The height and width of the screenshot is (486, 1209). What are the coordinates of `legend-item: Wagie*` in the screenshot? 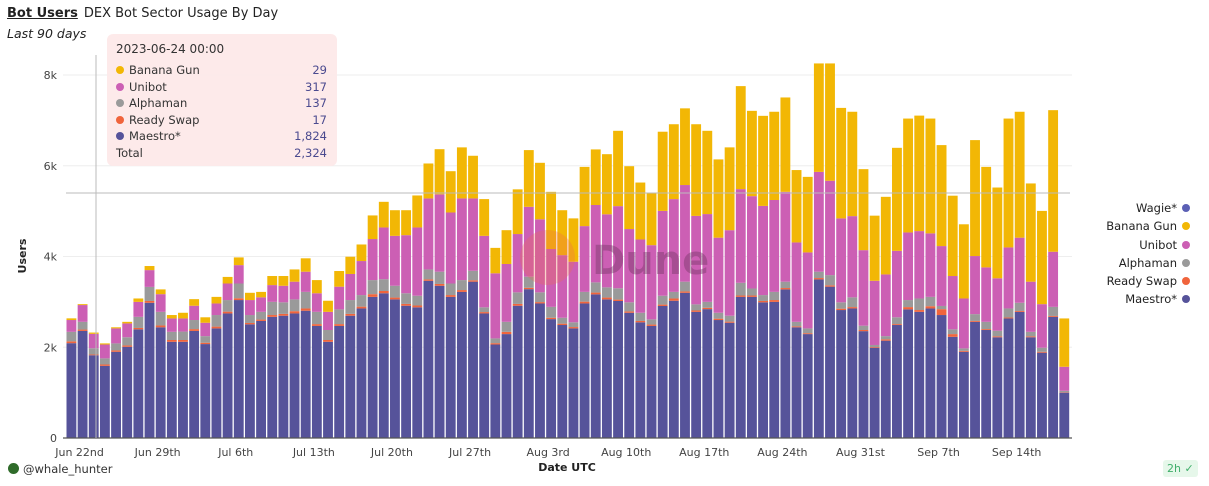 It's located at (1148, 208).